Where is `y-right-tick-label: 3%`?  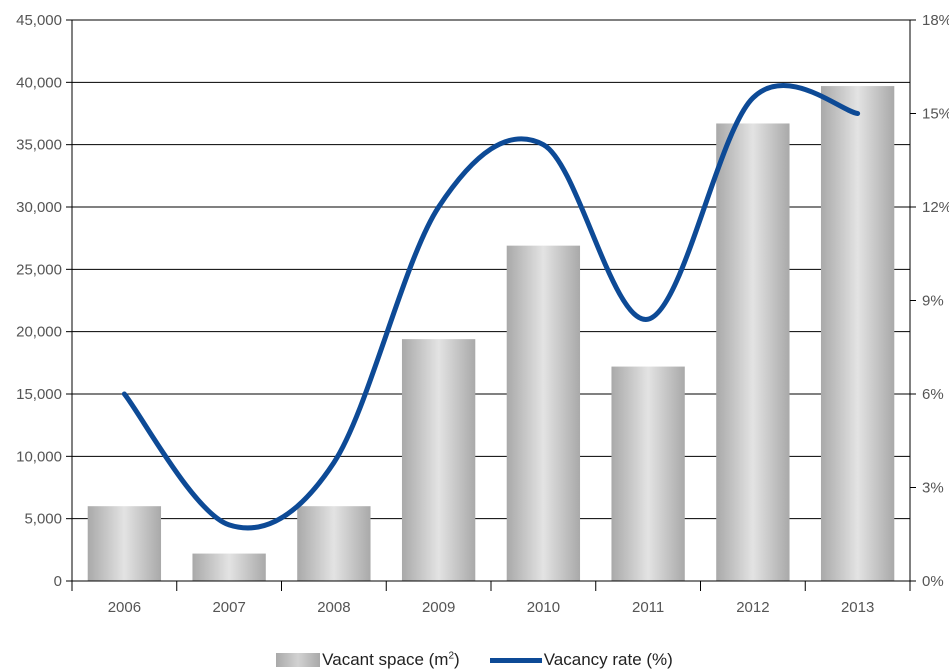 y-right-tick-label: 3% is located at coordinates (933, 488).